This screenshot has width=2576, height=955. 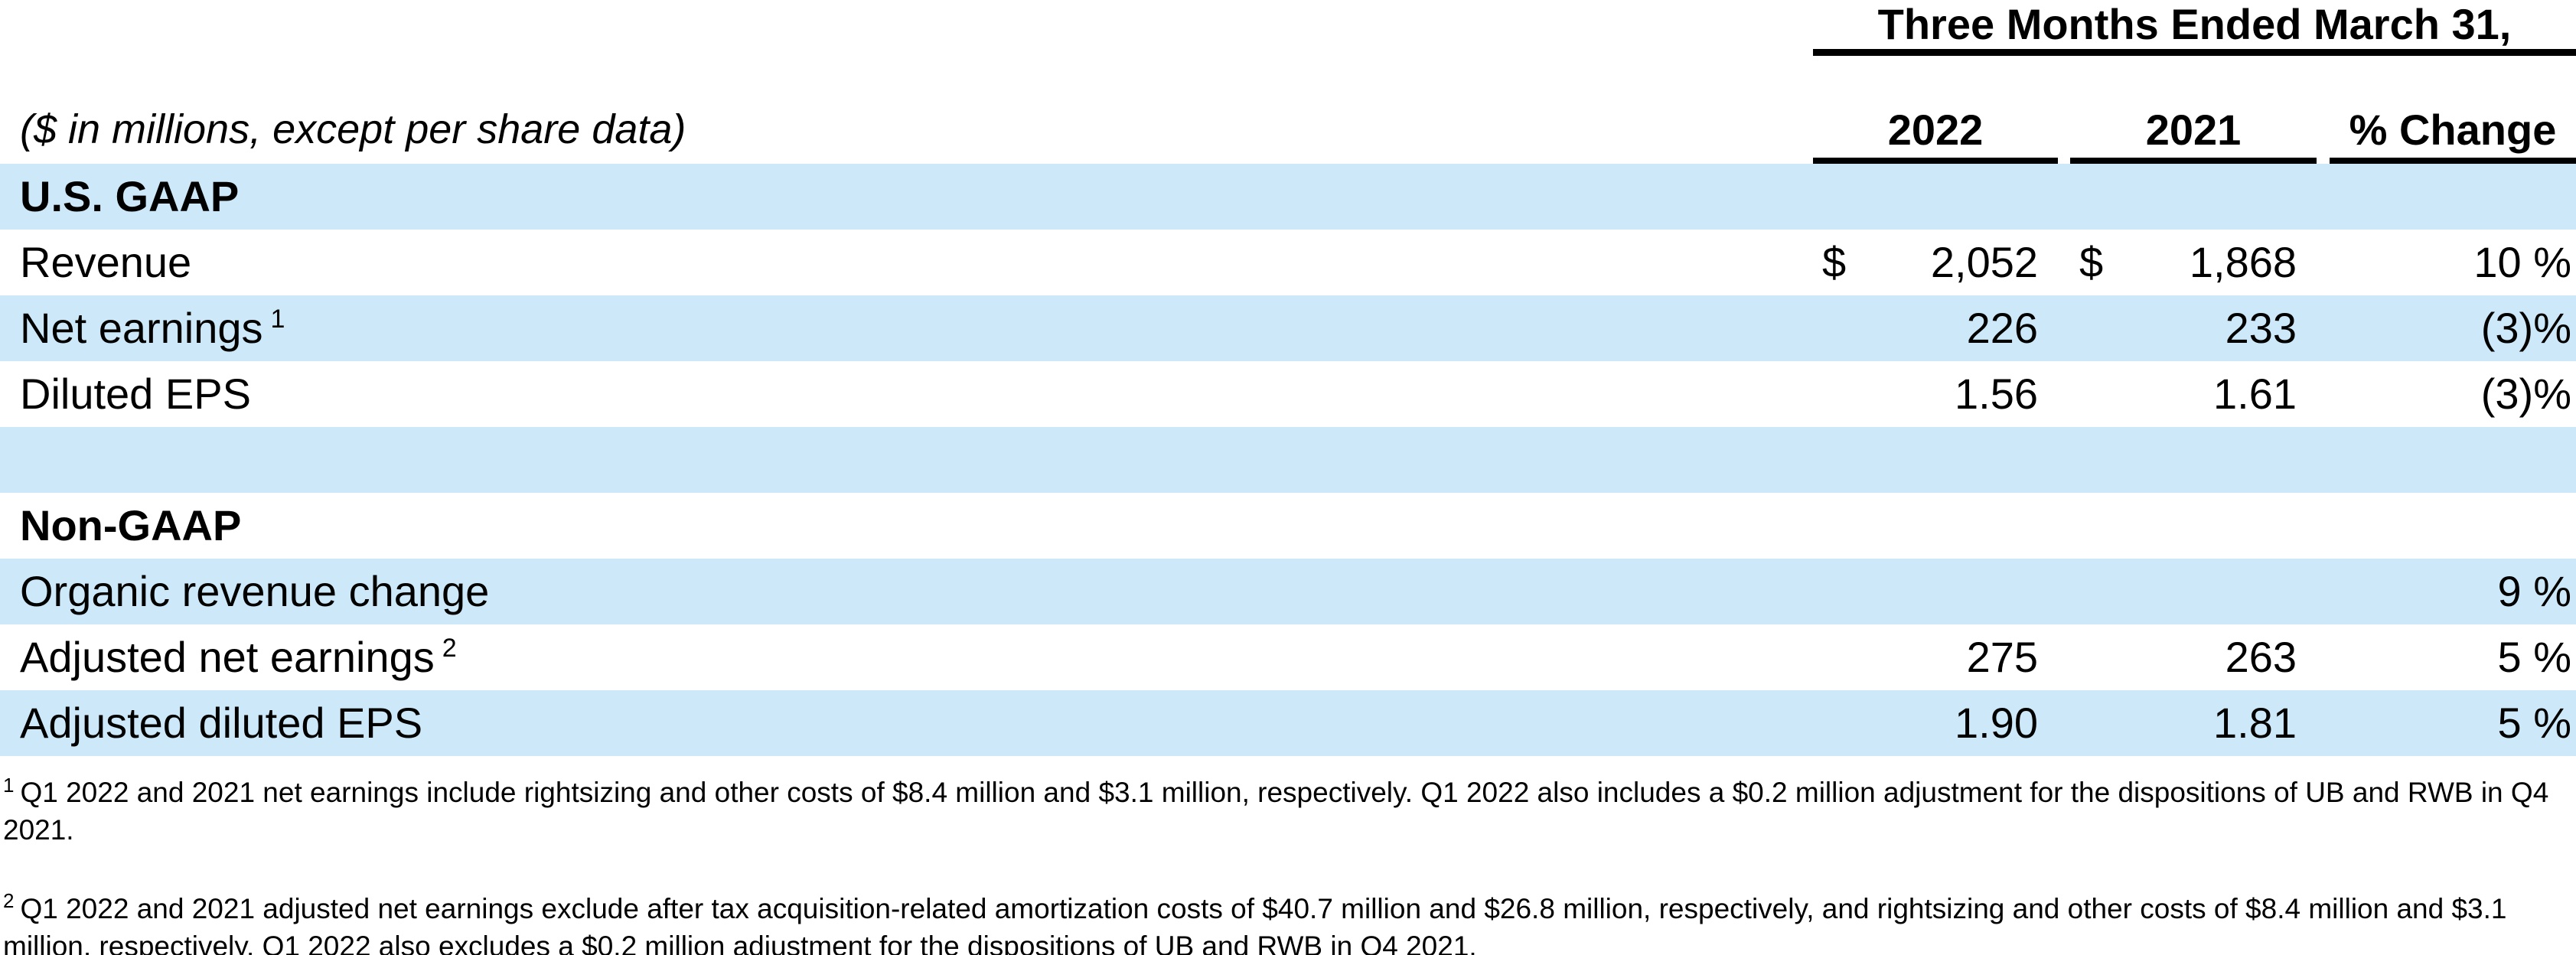 What do you see at coordinates (906, 591) in the screenshot?
I see `row-label: Organic revenue change` at bounding box center [906, 591].